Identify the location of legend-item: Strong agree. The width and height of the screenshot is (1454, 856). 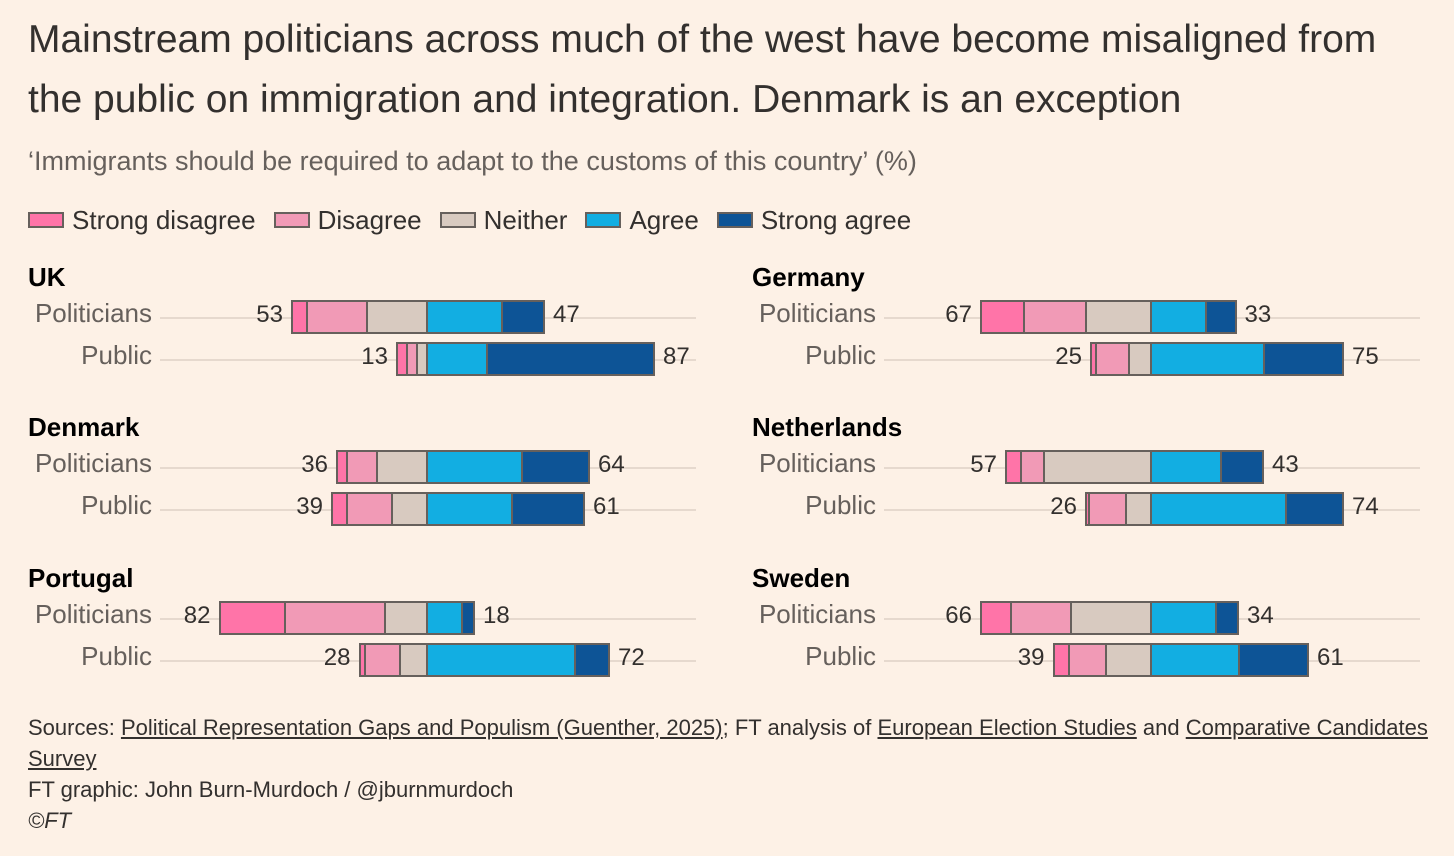
(814, 220).